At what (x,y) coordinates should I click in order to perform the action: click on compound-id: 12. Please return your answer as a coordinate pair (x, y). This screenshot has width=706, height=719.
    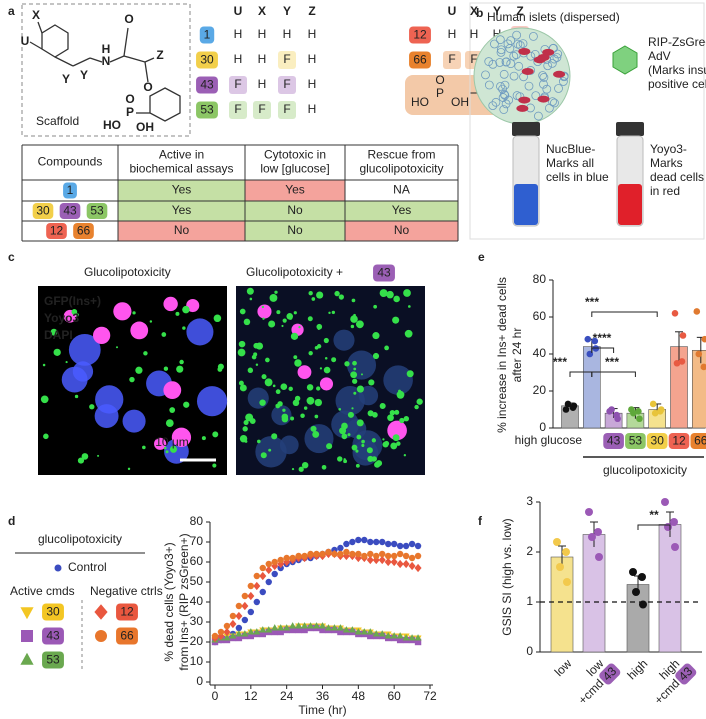
    Looking at the image, I should click on (420, 35).